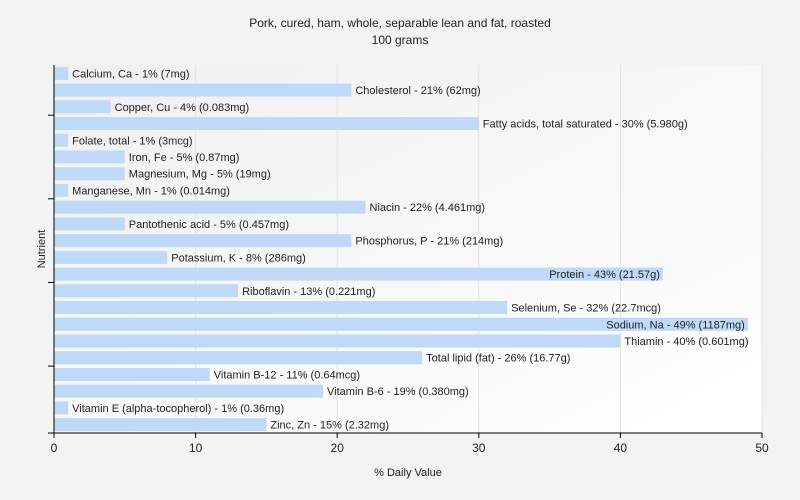 The height and width of the screenshot is (500, 800). Describe the element at coordinates (196, 448) in the screenshot. I see `x-tick-label: 10` at that location.